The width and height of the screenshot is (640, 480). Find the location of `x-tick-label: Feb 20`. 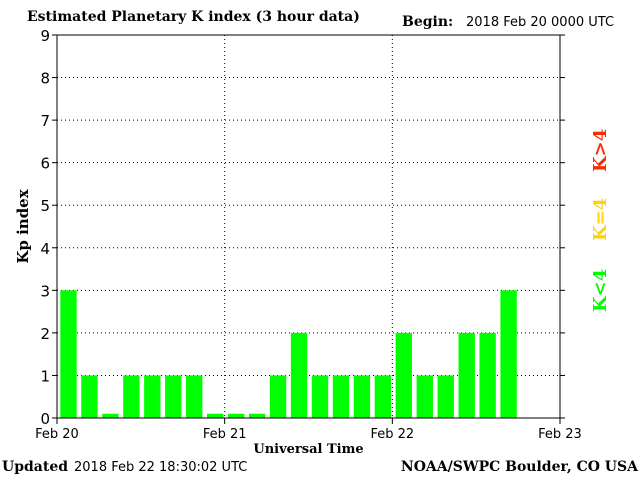

x-tick-label: Feb 20 is located at coordinates (57, 434).